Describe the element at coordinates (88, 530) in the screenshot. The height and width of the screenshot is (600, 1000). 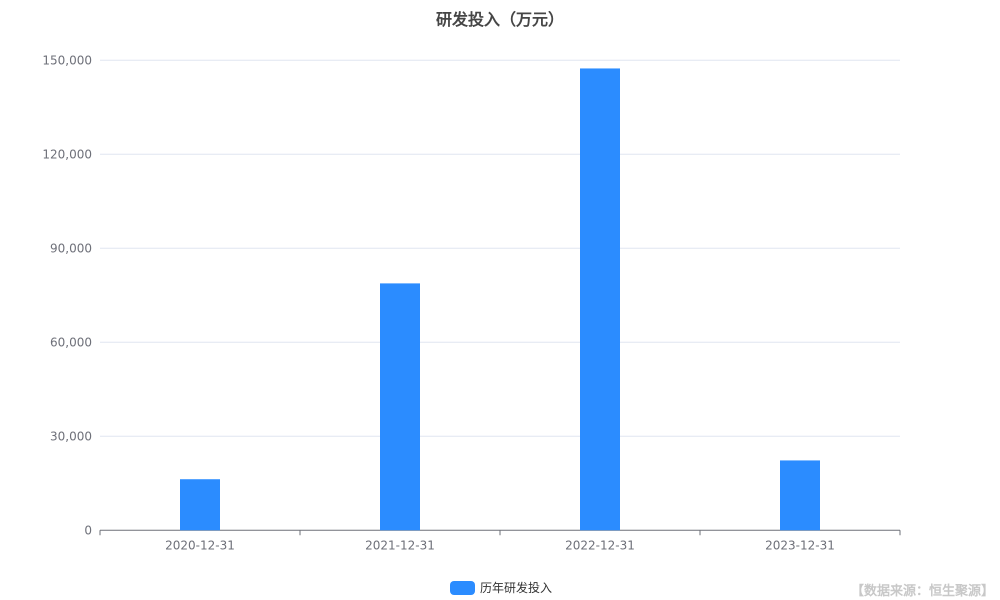
I see `y-tick-label: 0` at that location.